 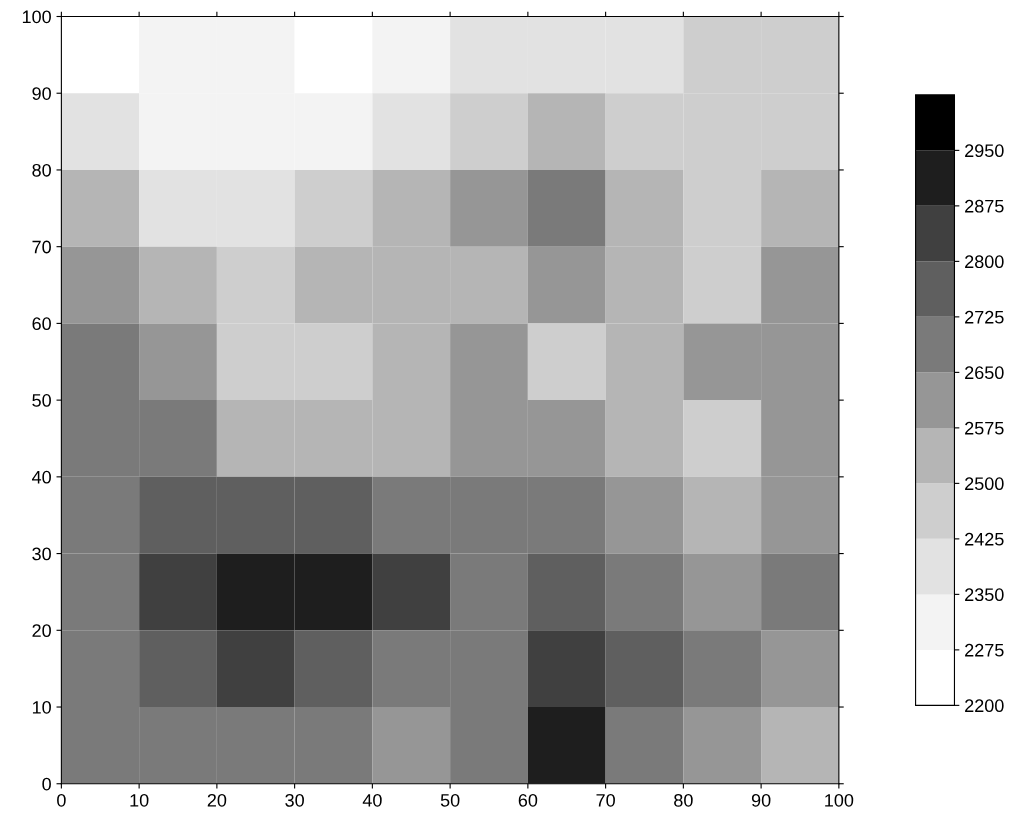 What do you see at coordinates (605, 800) in the screenshot?
I see `x-tick-label: 70` at bounding box center [605, 800].